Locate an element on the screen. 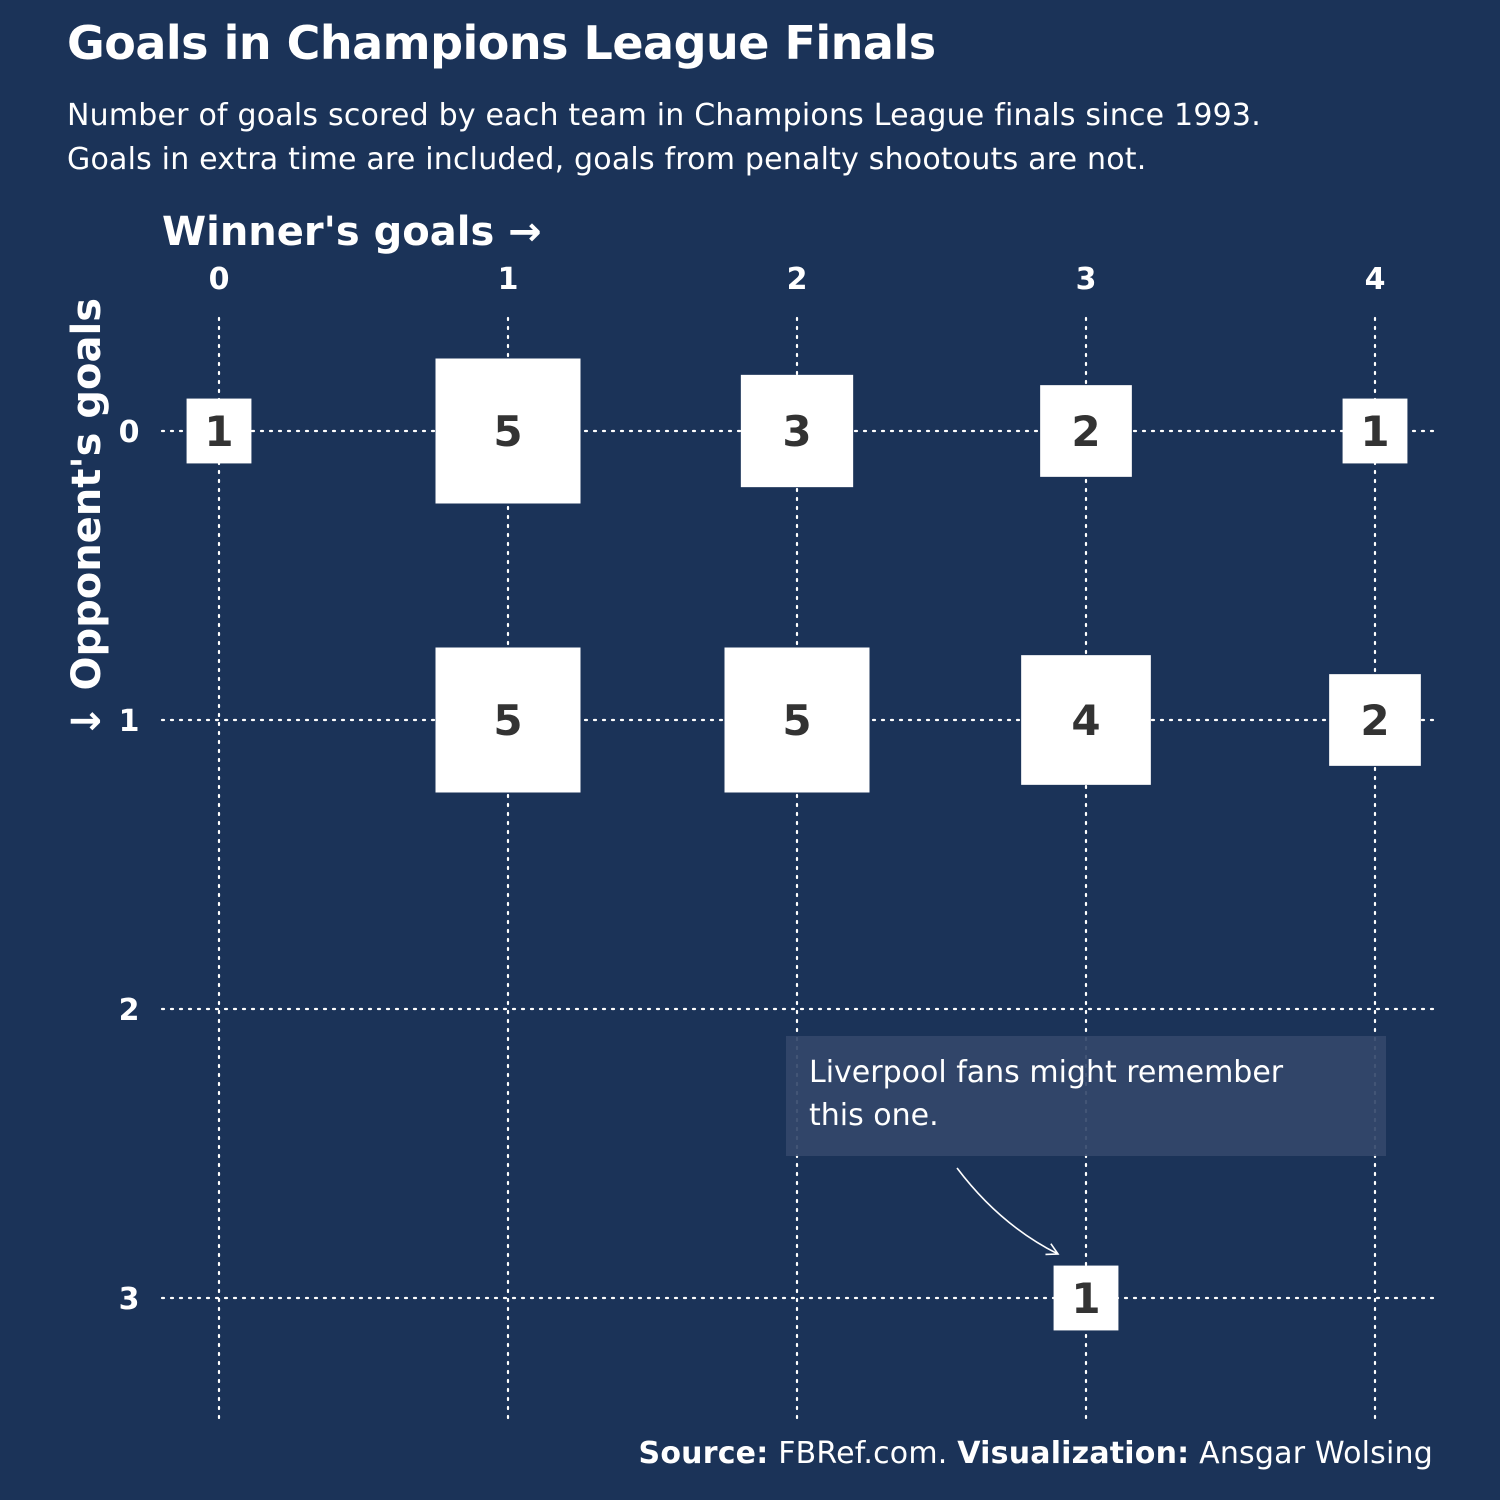  y-tick-label: 0 is located at coordinates (129, 432).